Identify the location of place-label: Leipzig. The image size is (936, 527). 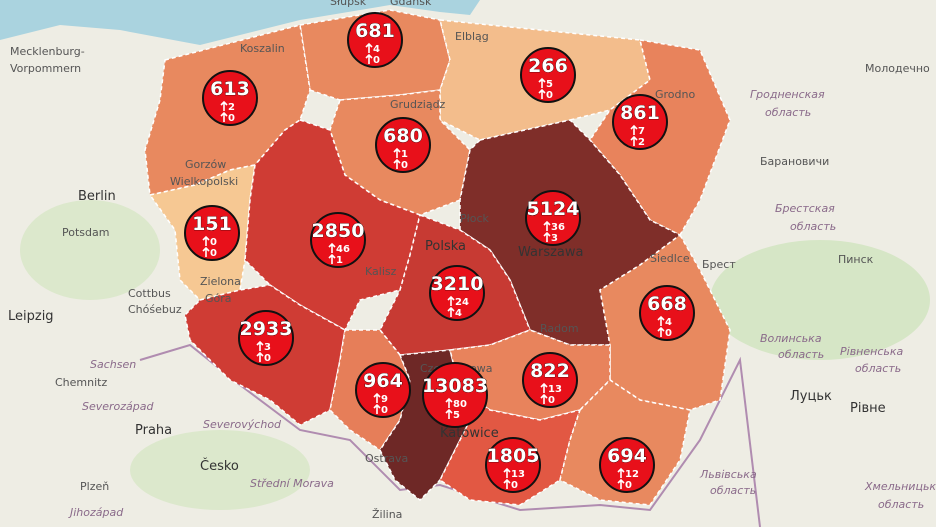
(31, 316).